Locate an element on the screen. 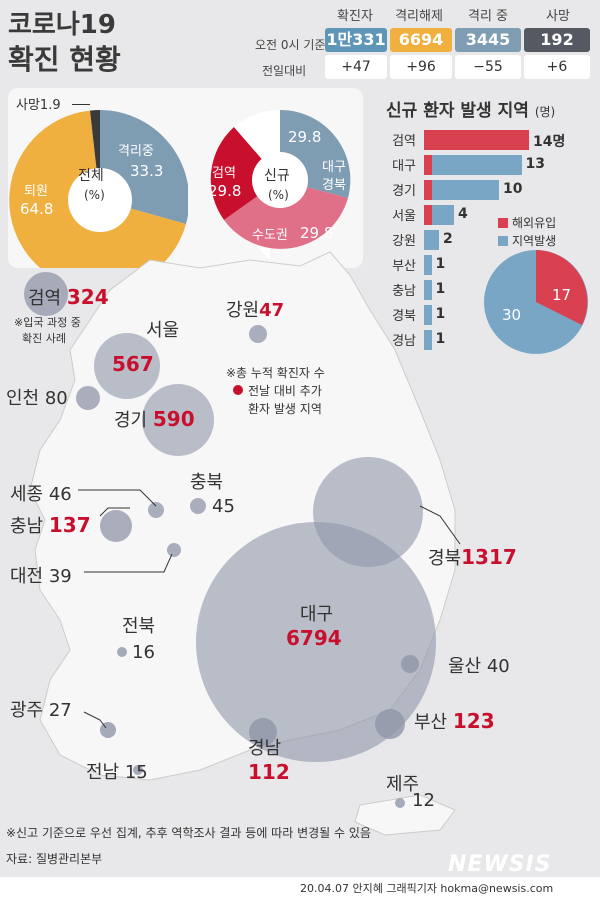 Image resolution: width=600 pixels, height=897 pixels. origin-pie-overseas-value: 17 is located at coordinates (562, 295).